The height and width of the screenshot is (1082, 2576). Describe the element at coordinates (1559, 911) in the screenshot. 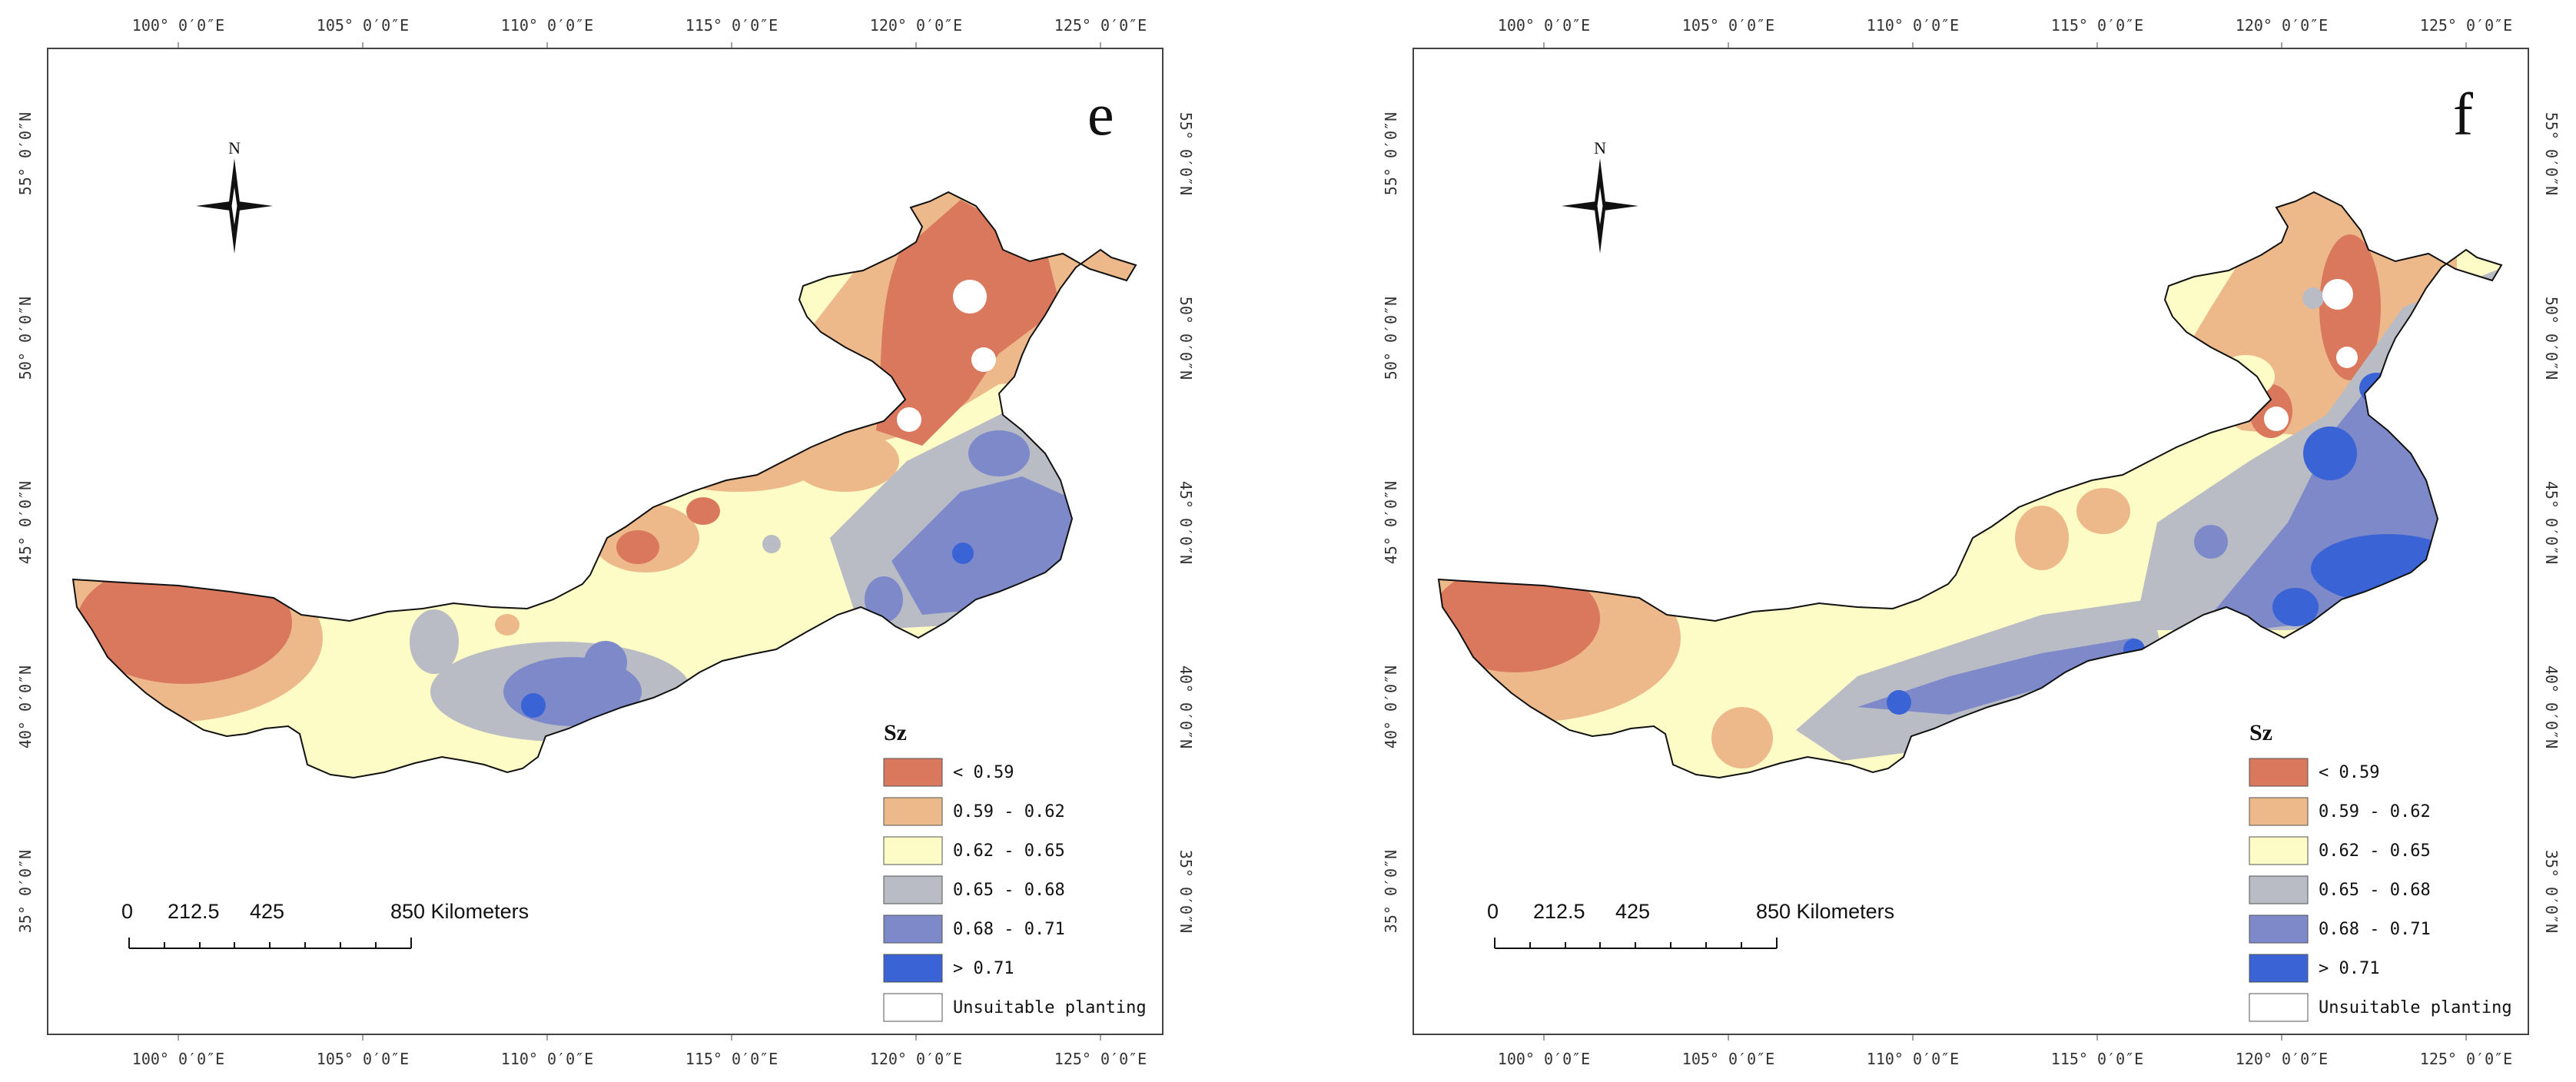

I see `scale-label: 212.5` at that location.